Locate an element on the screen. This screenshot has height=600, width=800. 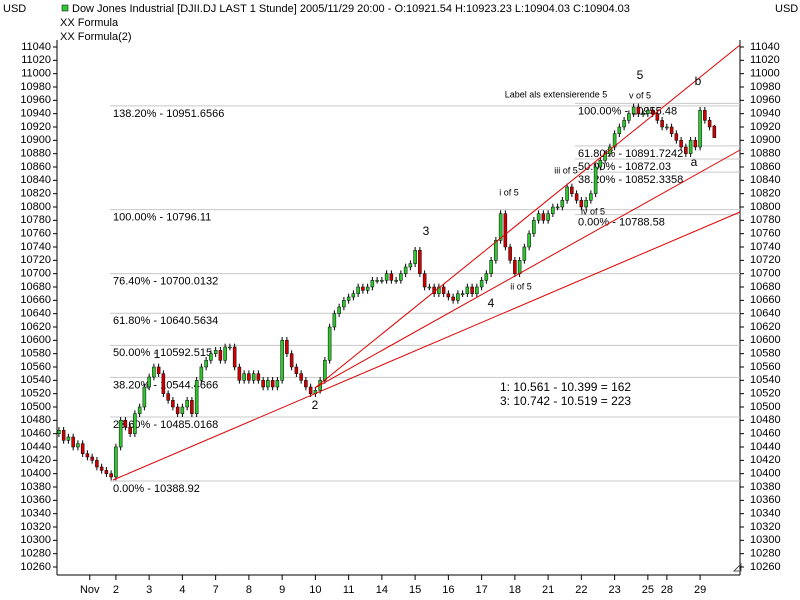
x-tick-label: 2 is located at coordinates (116, 590).